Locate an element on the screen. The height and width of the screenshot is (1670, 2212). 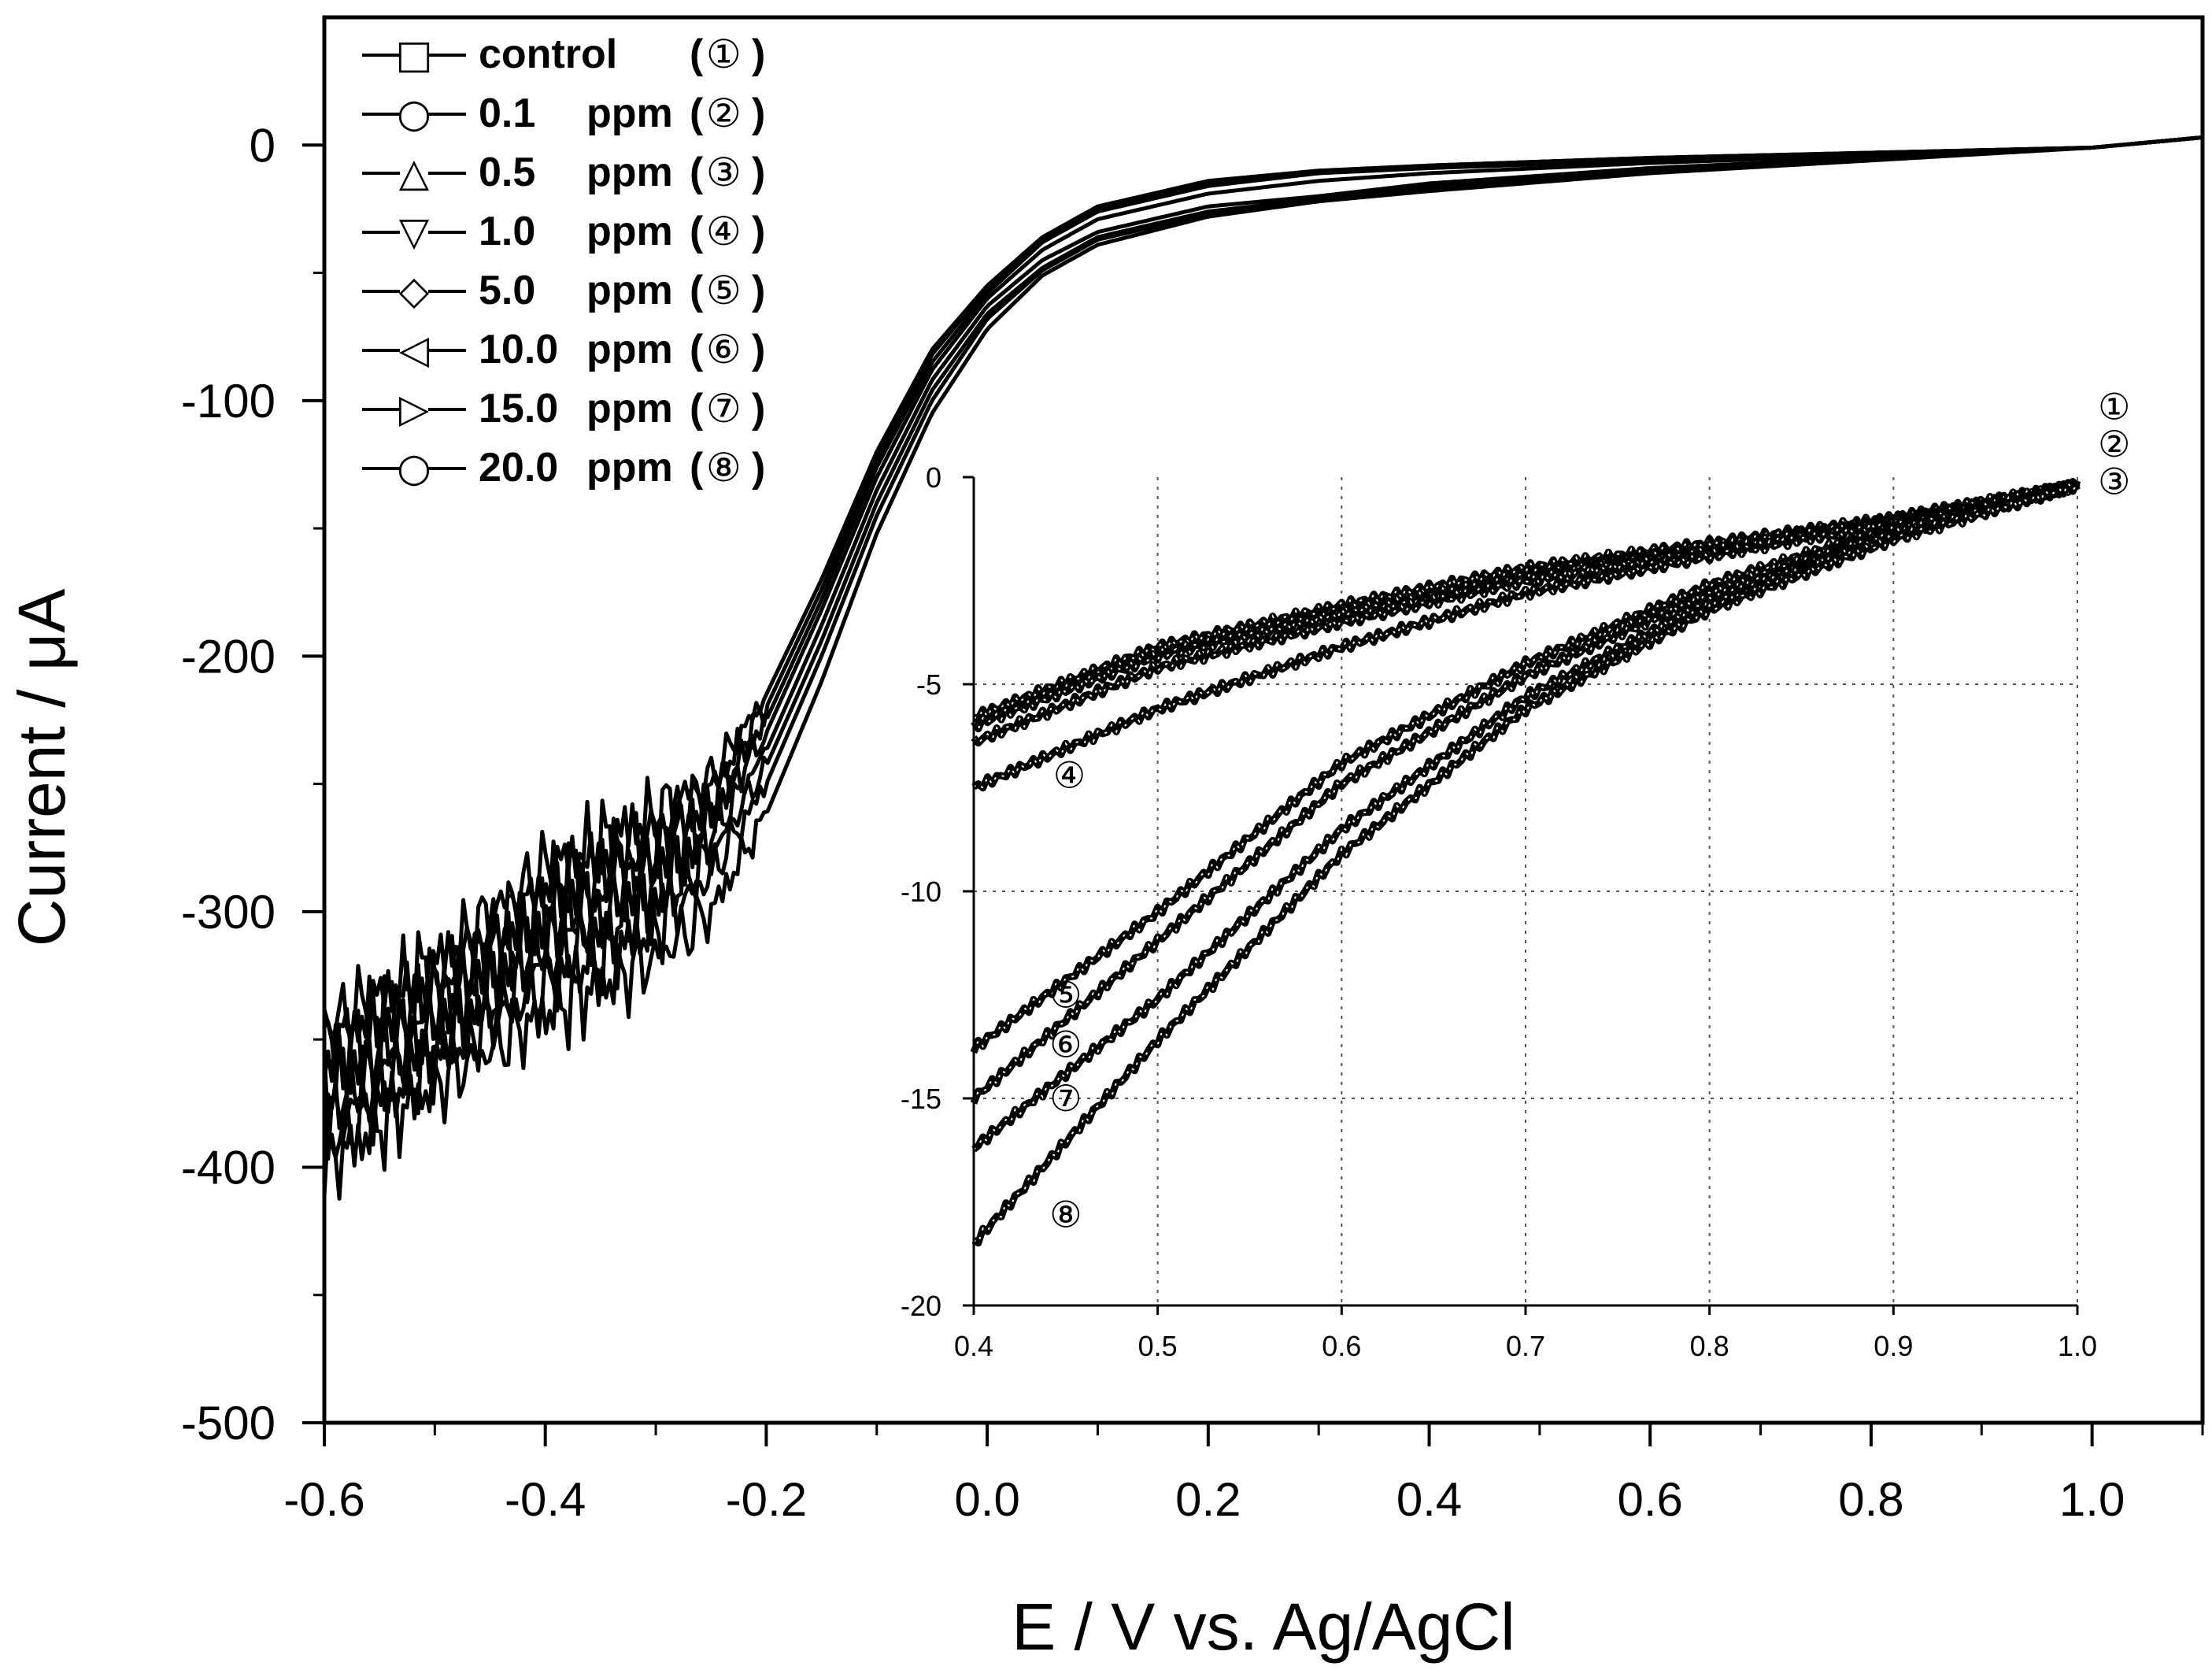
inset-y-axis: 0 -5 -10 -15 -20 is located at coordinates (937, 891).